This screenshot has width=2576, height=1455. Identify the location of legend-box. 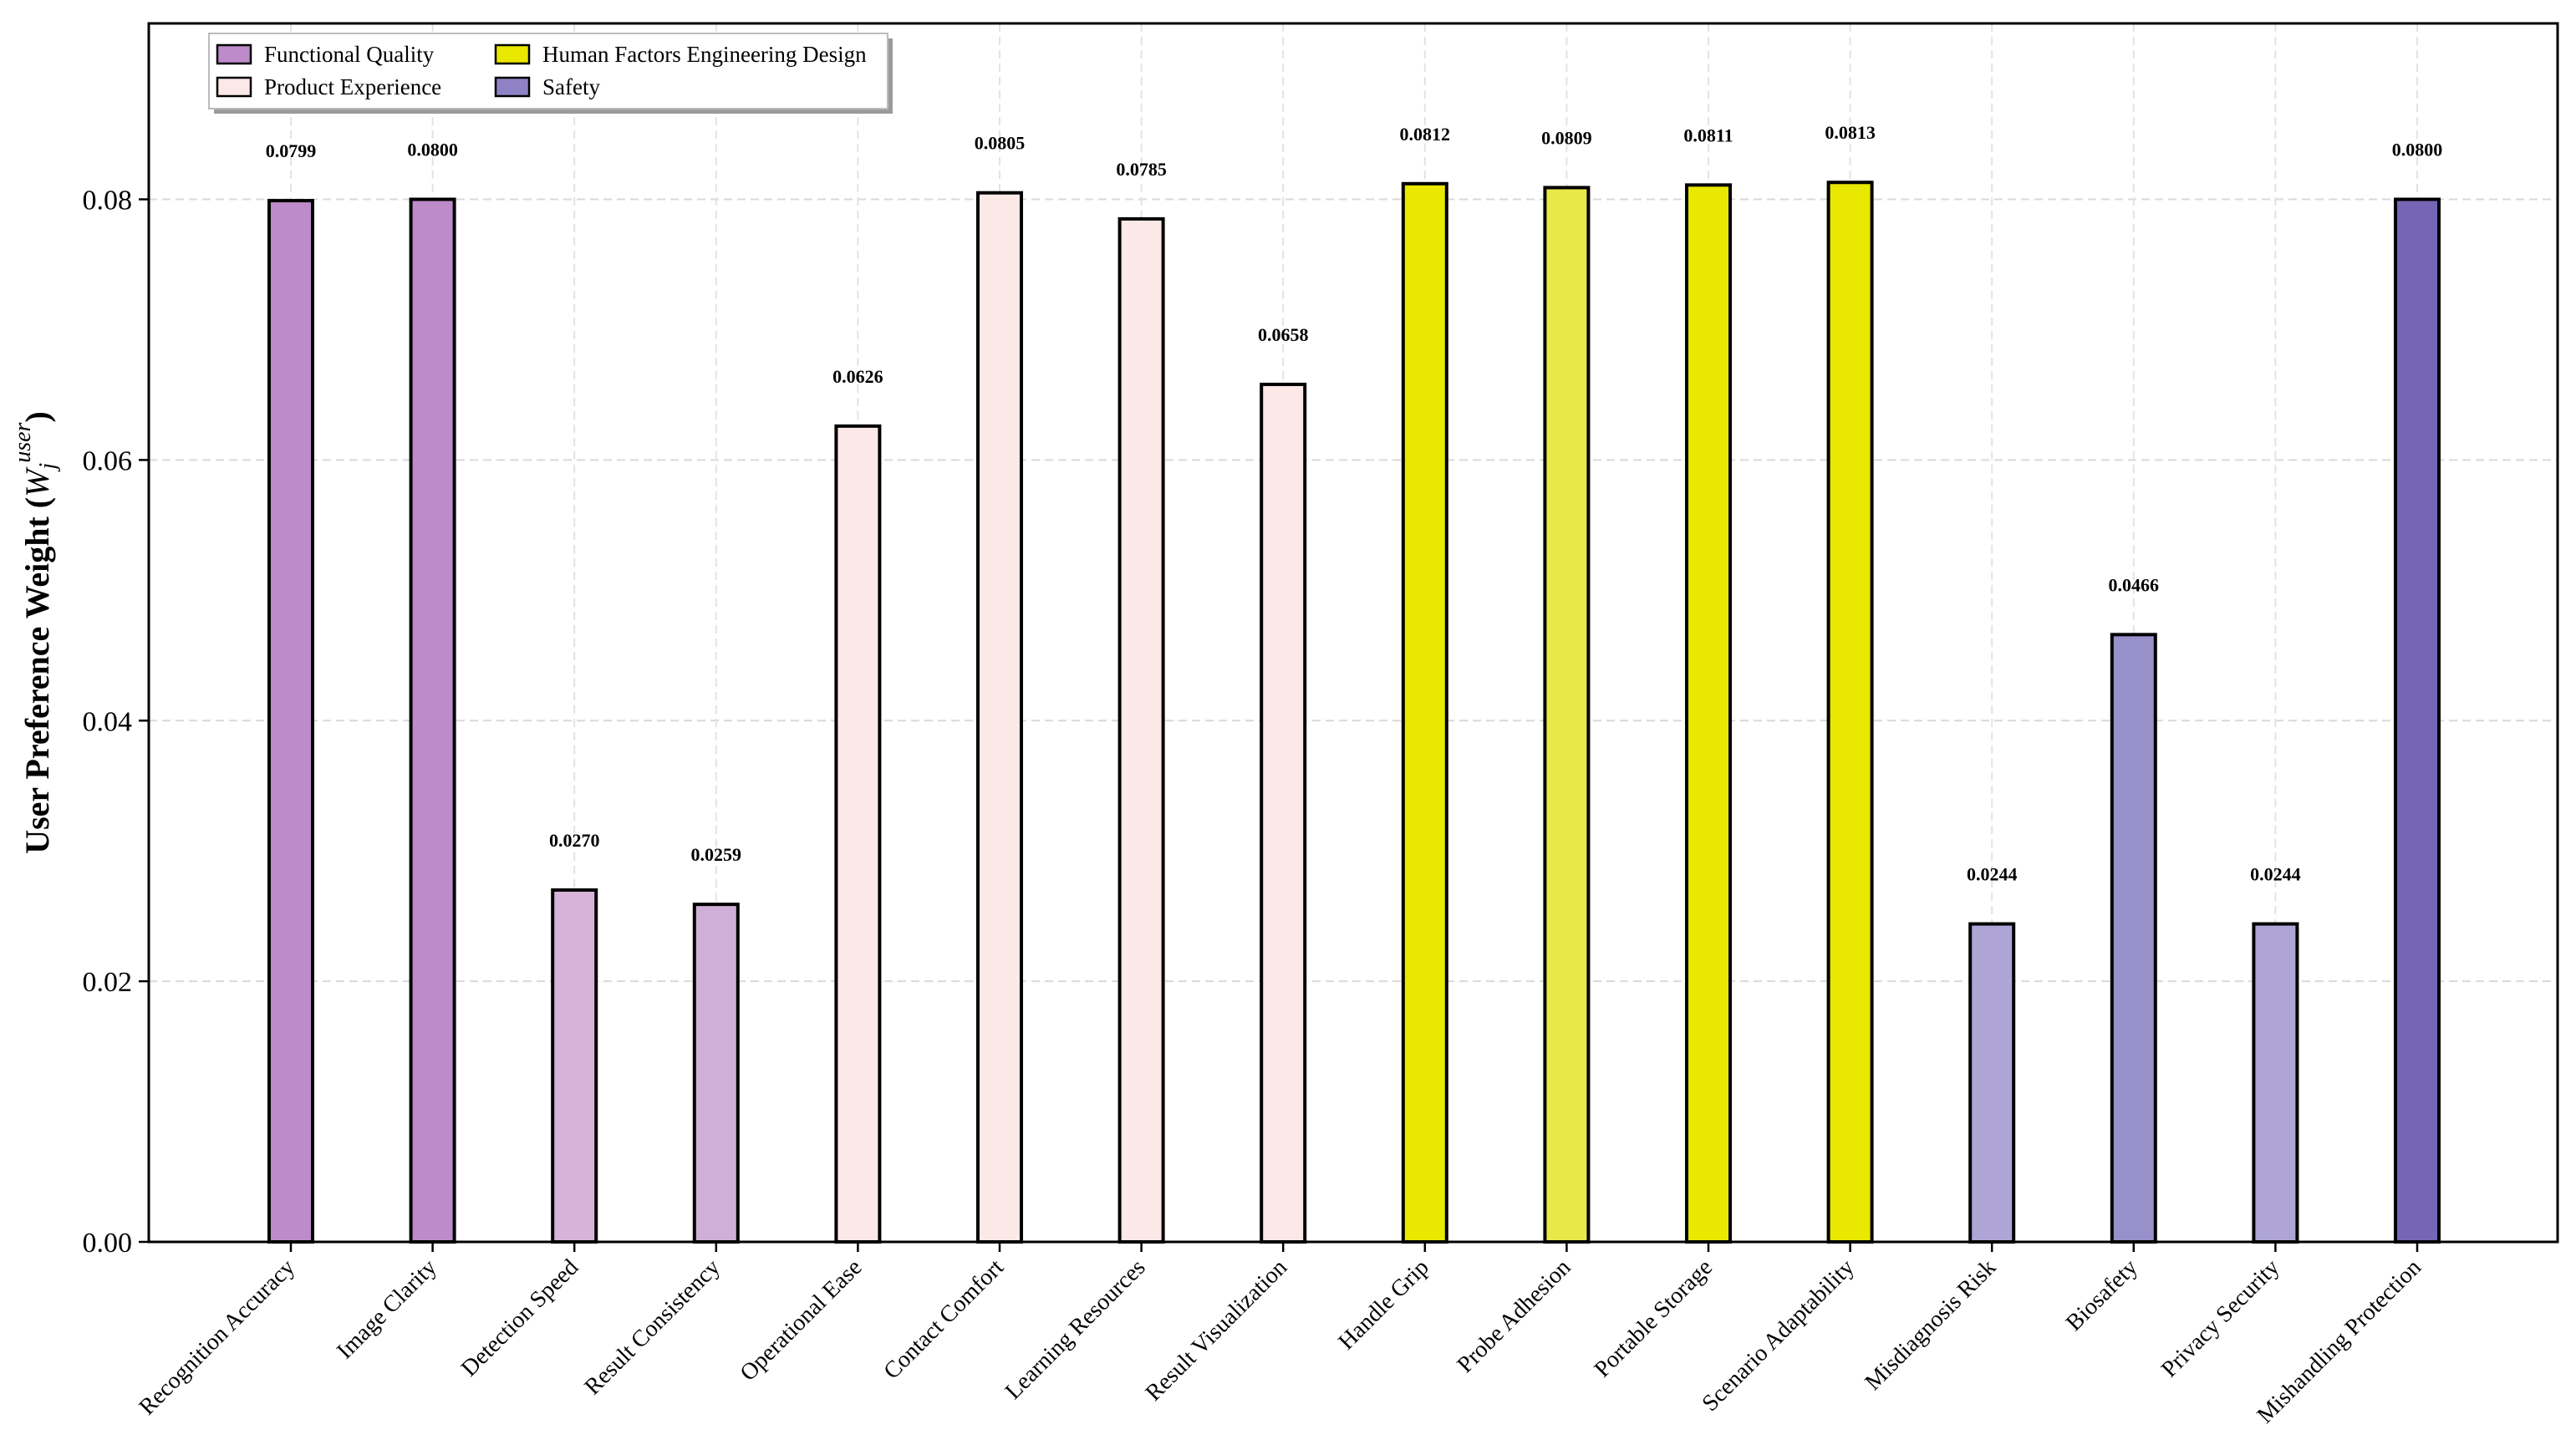
(548, 71).